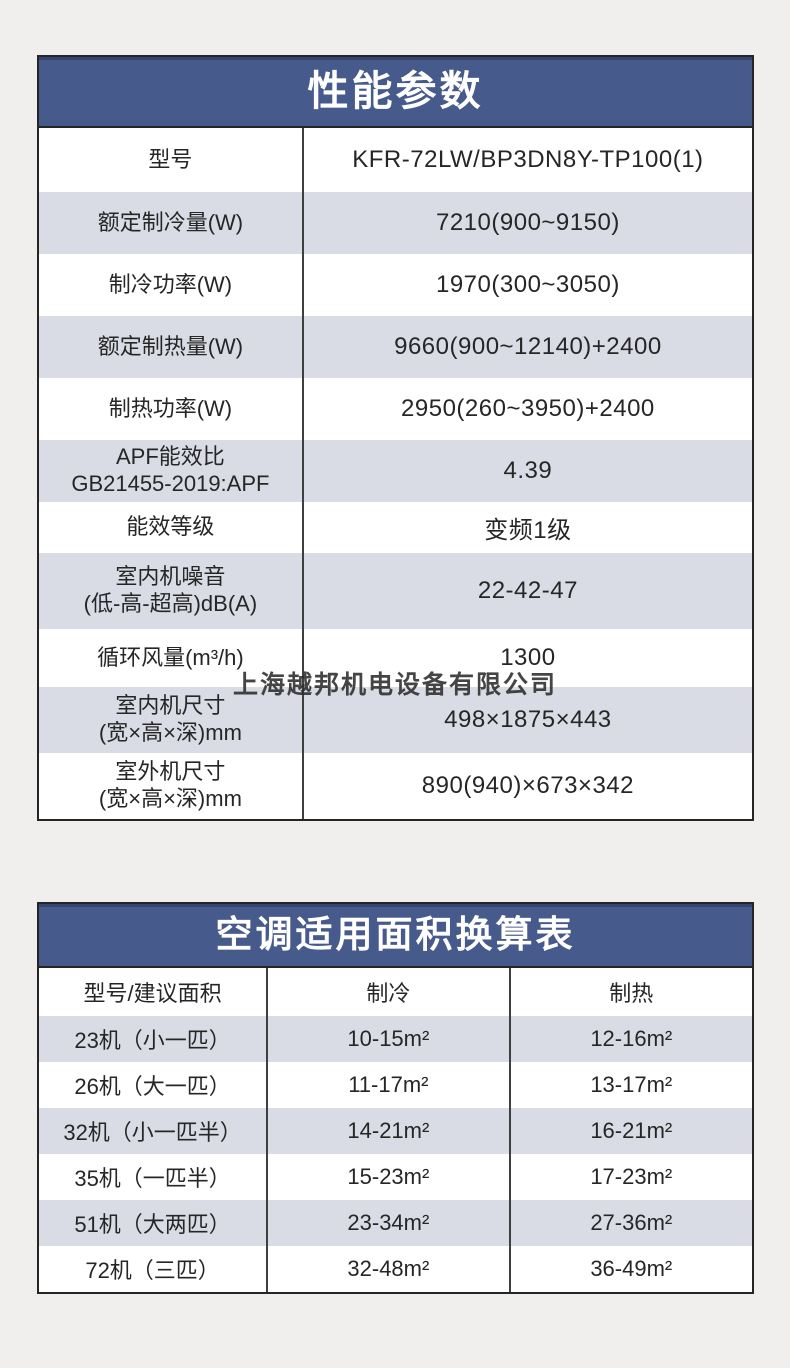  I want to click on table-row: 室内机尺寸 (宽×高×深)mm 498×1875×443, so click(395, 720).